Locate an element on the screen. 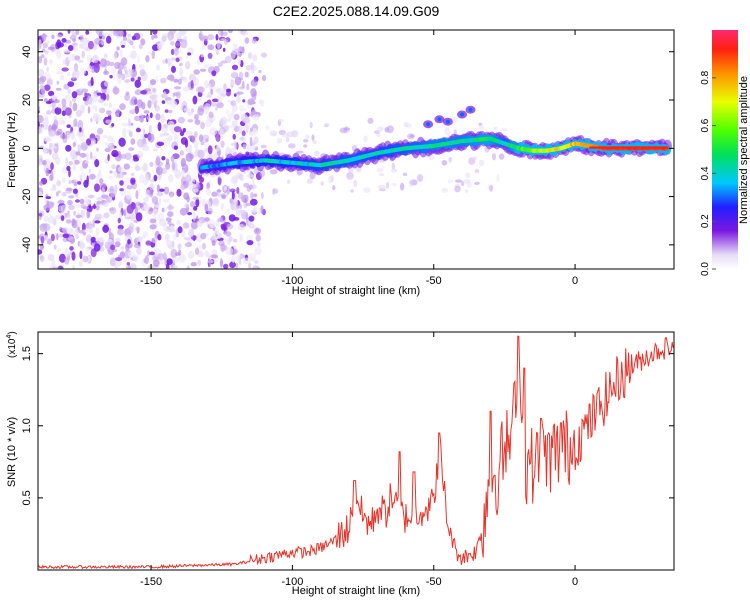  snr-multiplier: (x104) is located at coordinates (12, 344).